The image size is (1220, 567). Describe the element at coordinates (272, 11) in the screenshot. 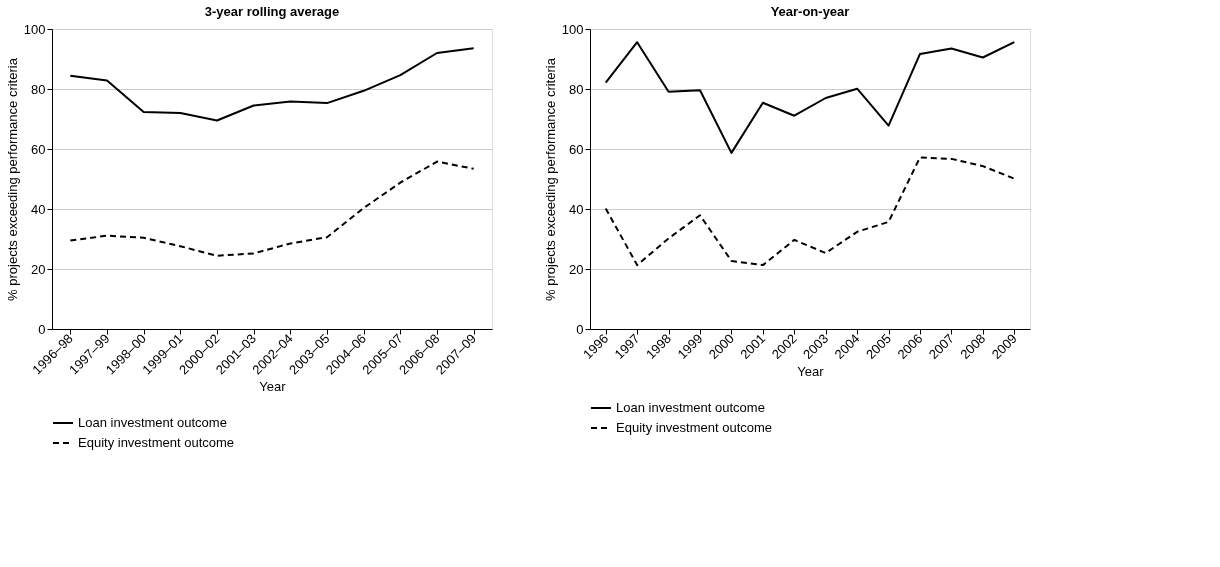

I see `chart-title: 3-year rolling average` at that location.